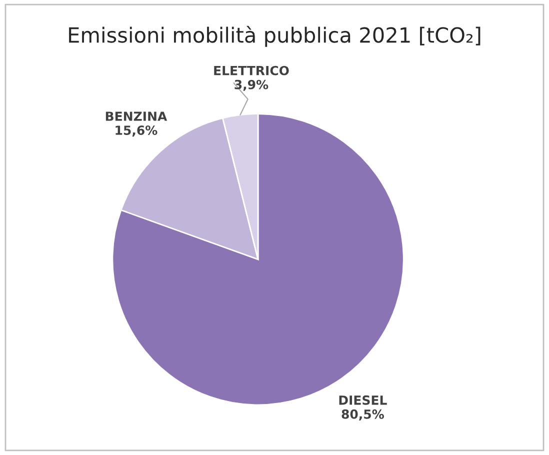  I want to click on data-label: 3,9%, so click(251, 85).